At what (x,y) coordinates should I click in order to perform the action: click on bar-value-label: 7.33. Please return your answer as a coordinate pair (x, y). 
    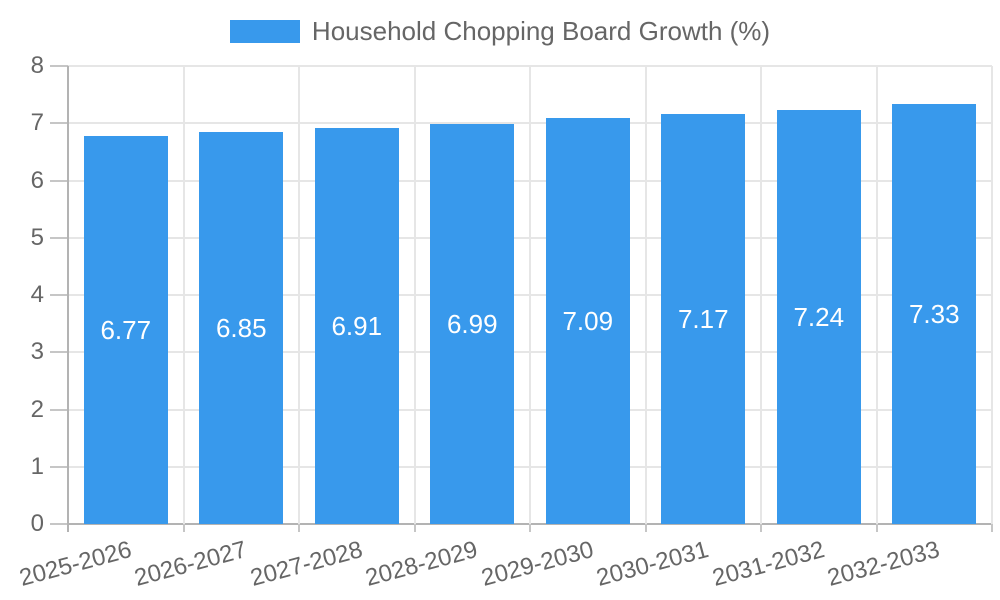
    Looking at the image, I should click on (934, 314).